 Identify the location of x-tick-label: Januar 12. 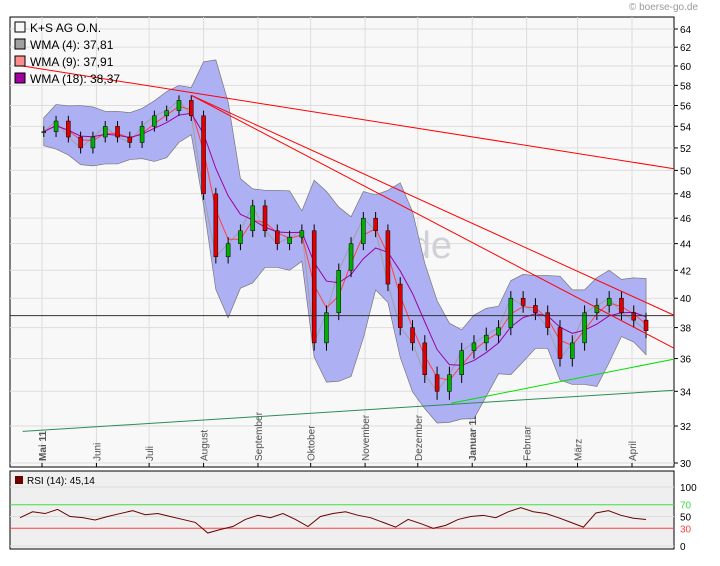
(473, 437).